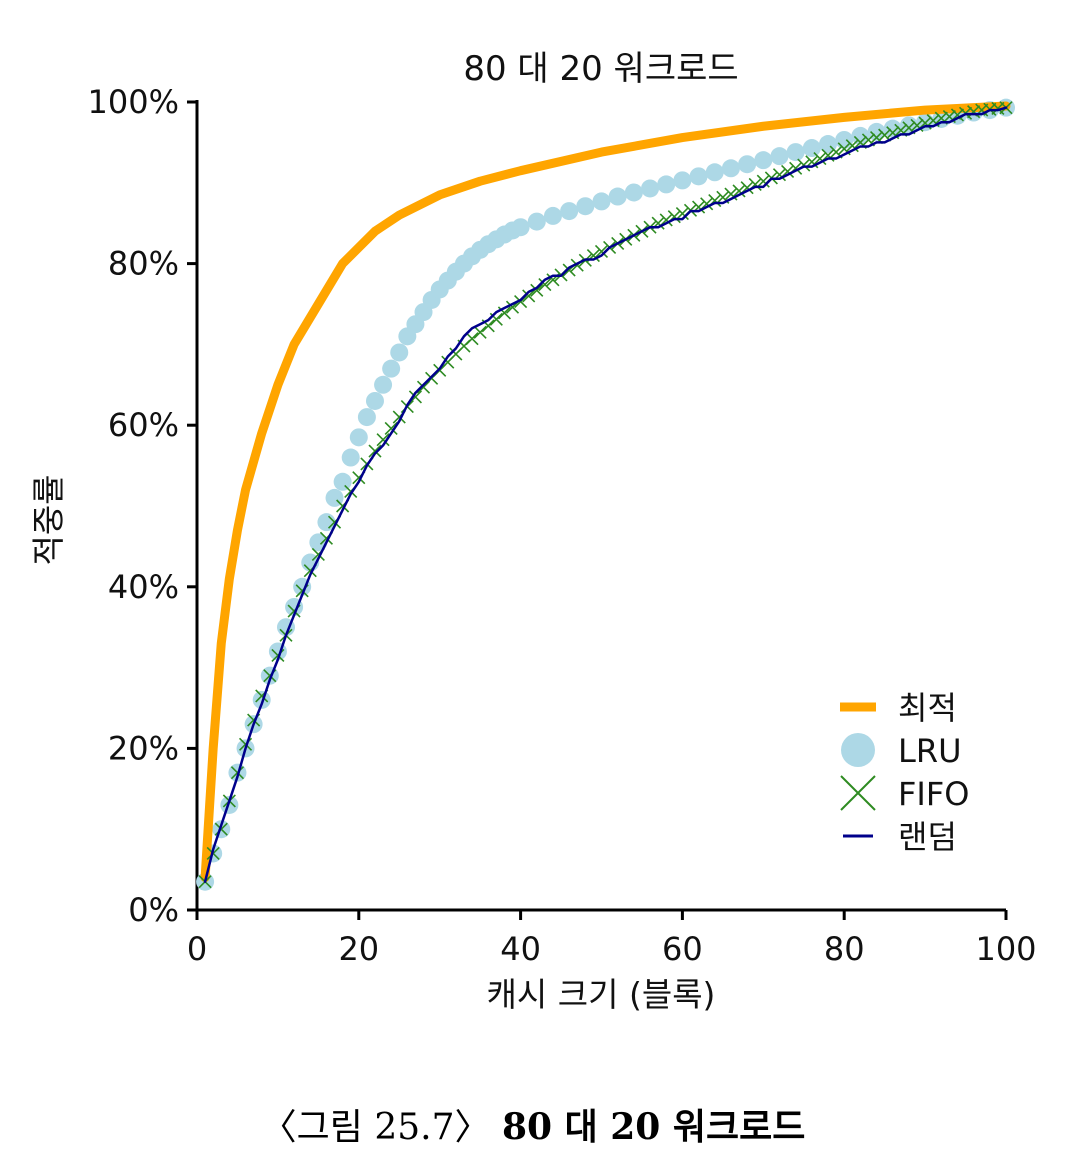 The width and height of the screenshot is (1066, 1172). What do you see at coordinates (520, 949) in the screenshot?
I see `x-tick-label: 40` at bounding box center [520, 949].